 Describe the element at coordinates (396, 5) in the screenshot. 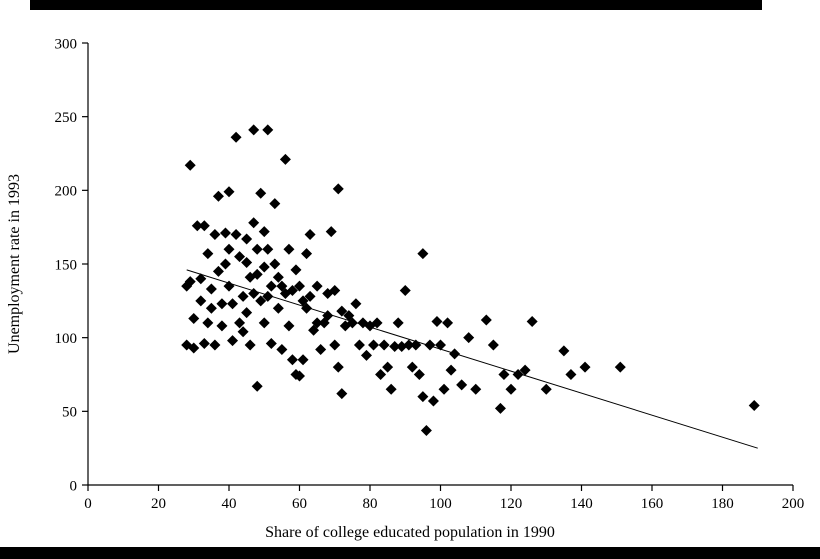

I see `top-border-bar` at that location.